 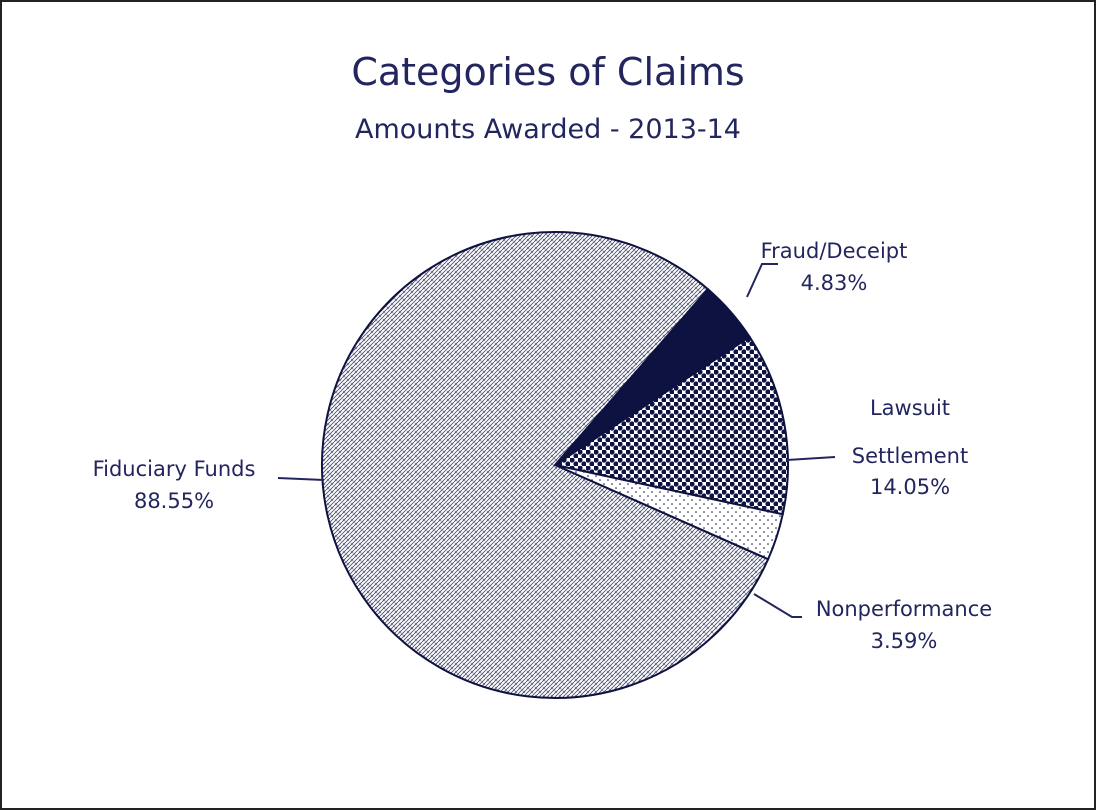 What do you see at coordinates (904, 609) in the screenshot?
I see `category-label: Nonperformance` at bounding box center [904, 609].